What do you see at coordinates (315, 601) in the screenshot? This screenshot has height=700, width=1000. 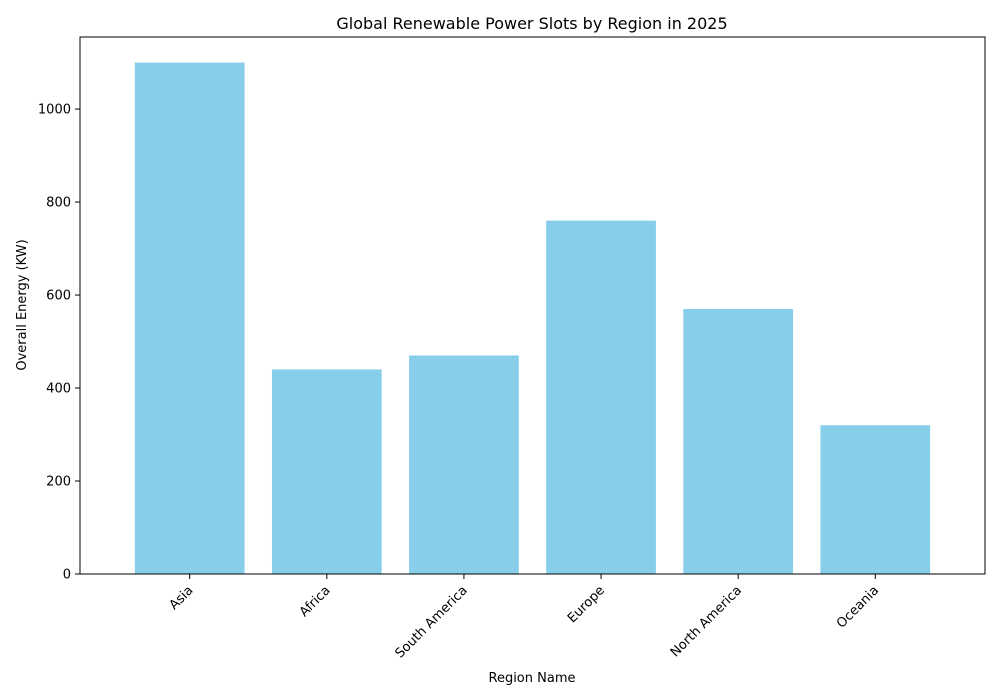 I see `x-tick-label: Africa` at bounding box center [315, 601].